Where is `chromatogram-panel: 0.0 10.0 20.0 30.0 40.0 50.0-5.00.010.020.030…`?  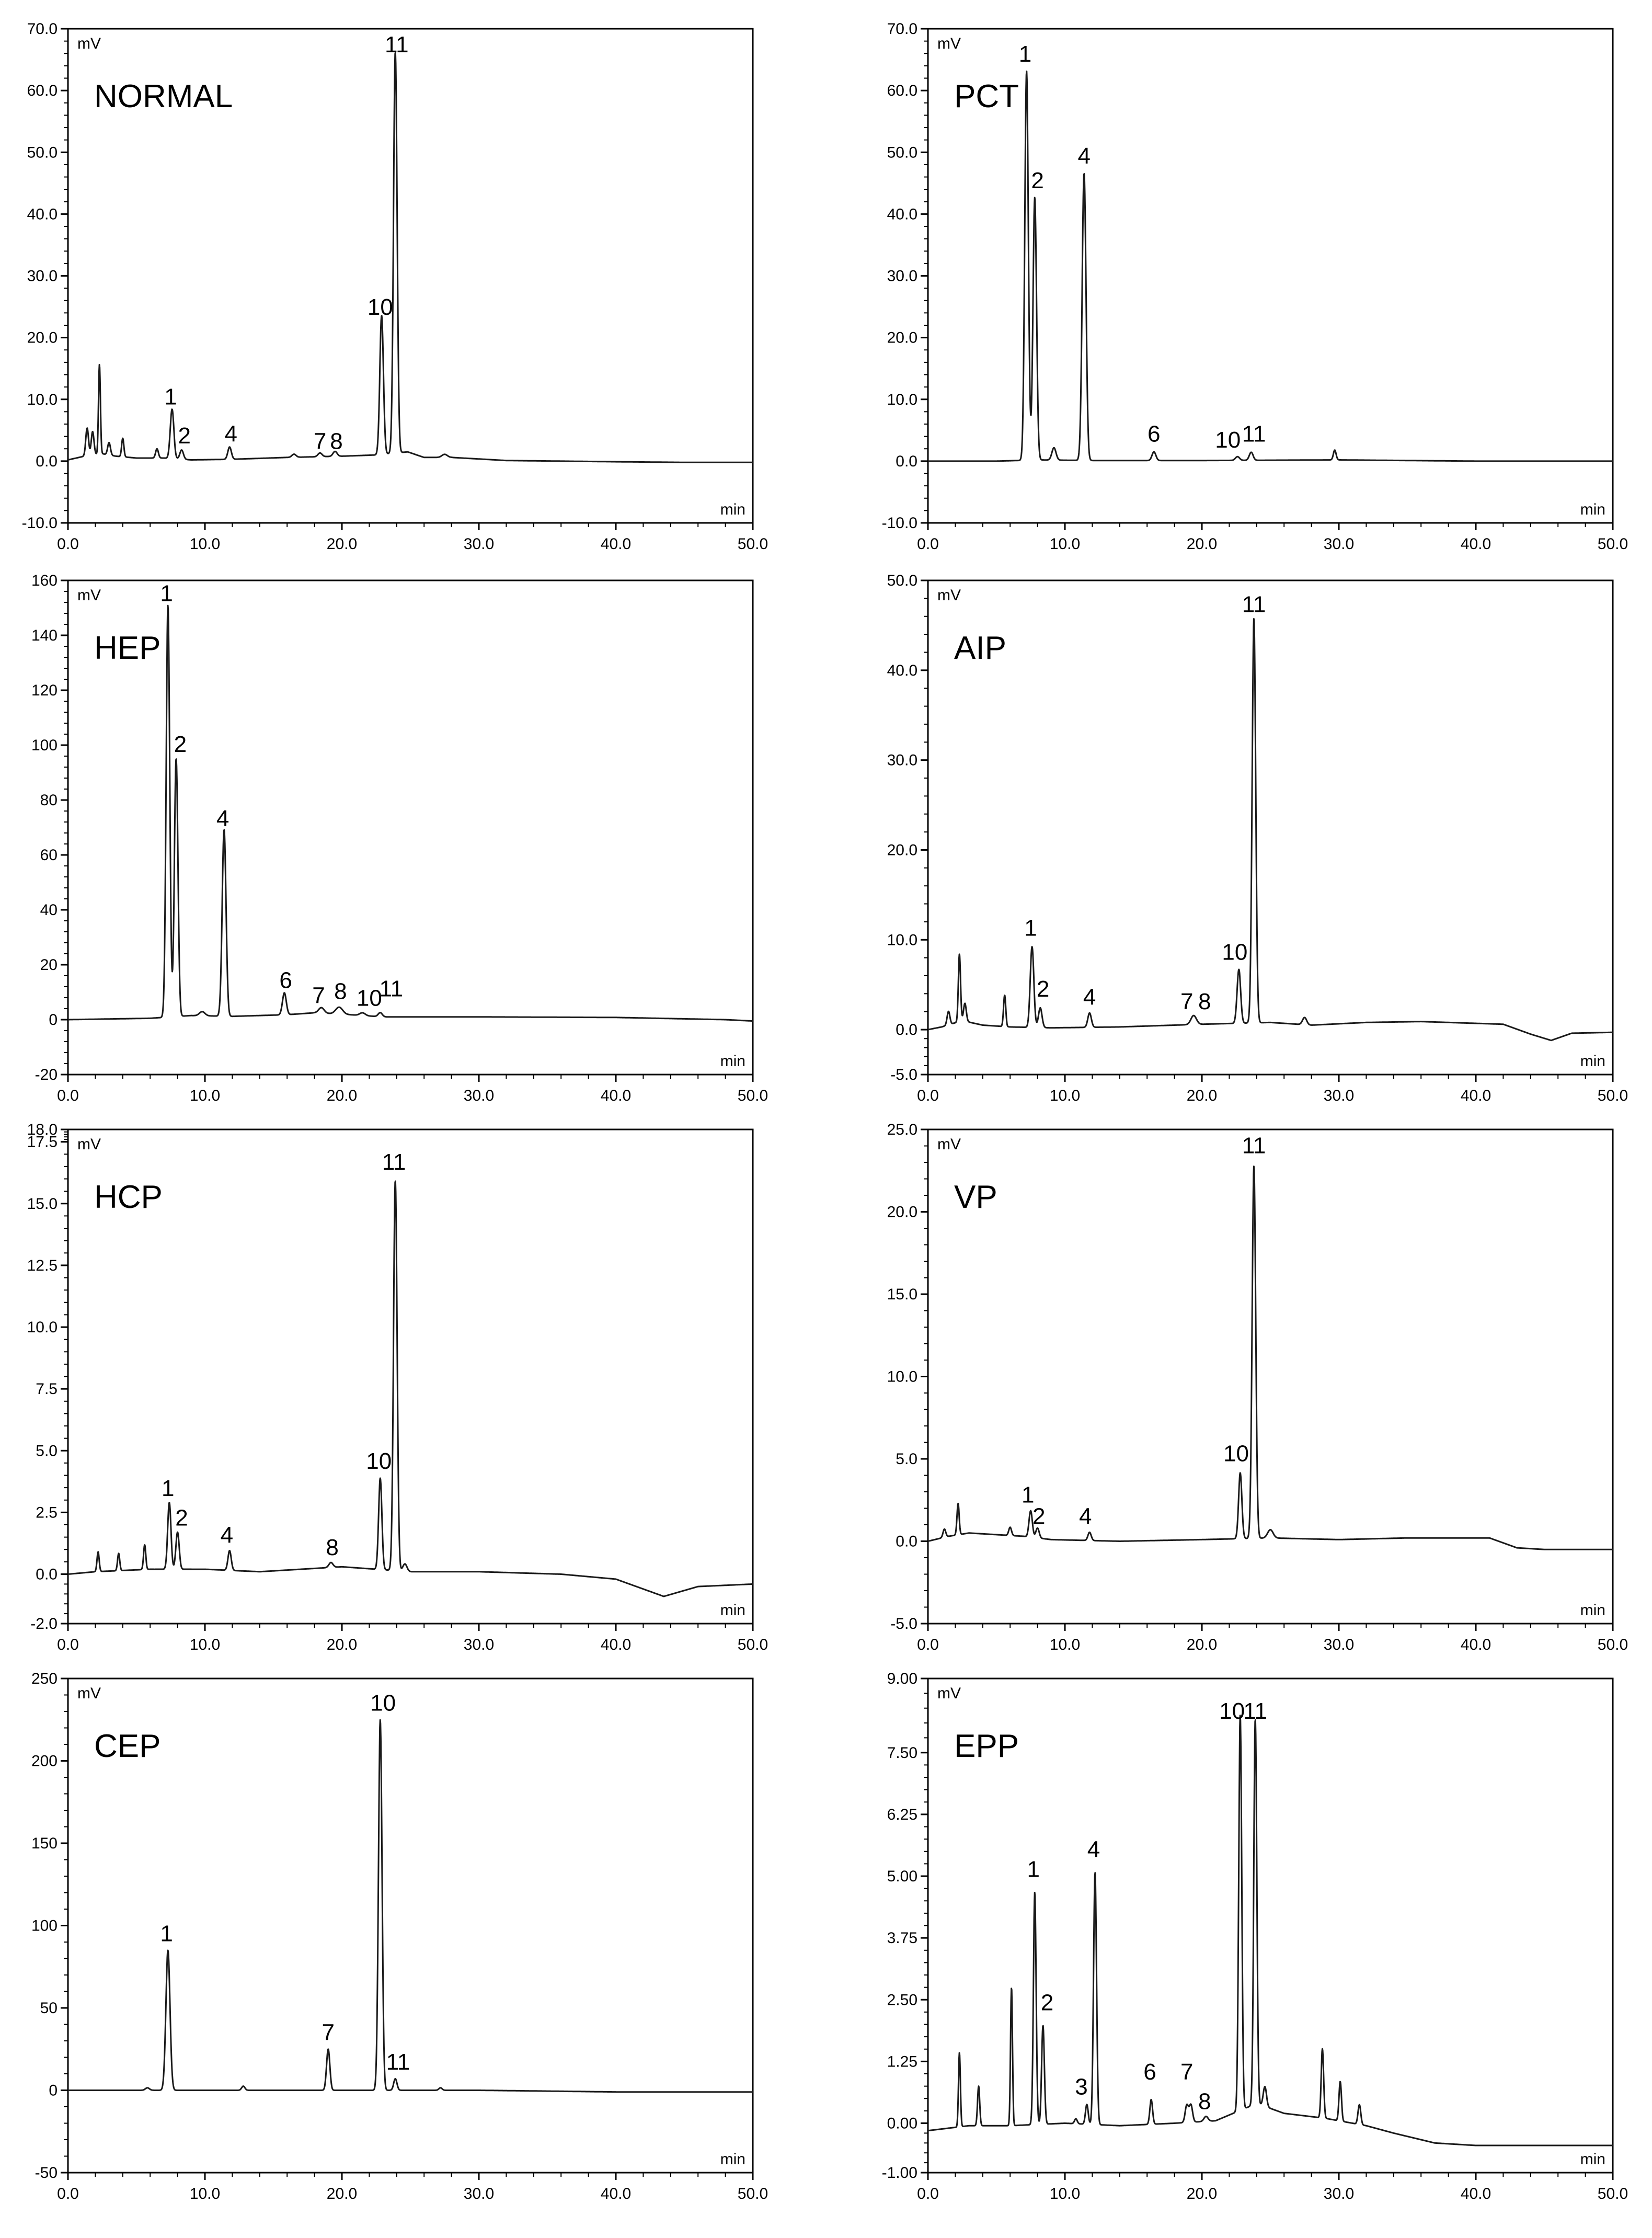
chromatogram-panel: 0.0 10.0 20.0 30.0 40.0 50.0-5.00.010.020.030… is located at coordinates (1258, 838).